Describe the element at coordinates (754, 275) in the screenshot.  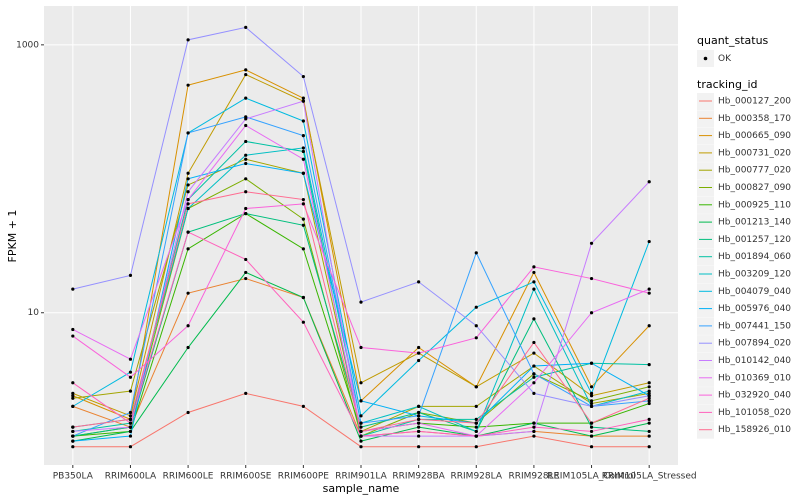
I see `legend-label: Hb_003209_120` at that location.